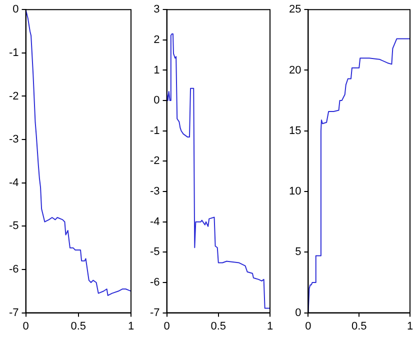 The image size is (418, 346). What do you see at coordinates (295, 10) in the screenshot?
I see `y-tick-label: 25` at bounding box center [295, 10].